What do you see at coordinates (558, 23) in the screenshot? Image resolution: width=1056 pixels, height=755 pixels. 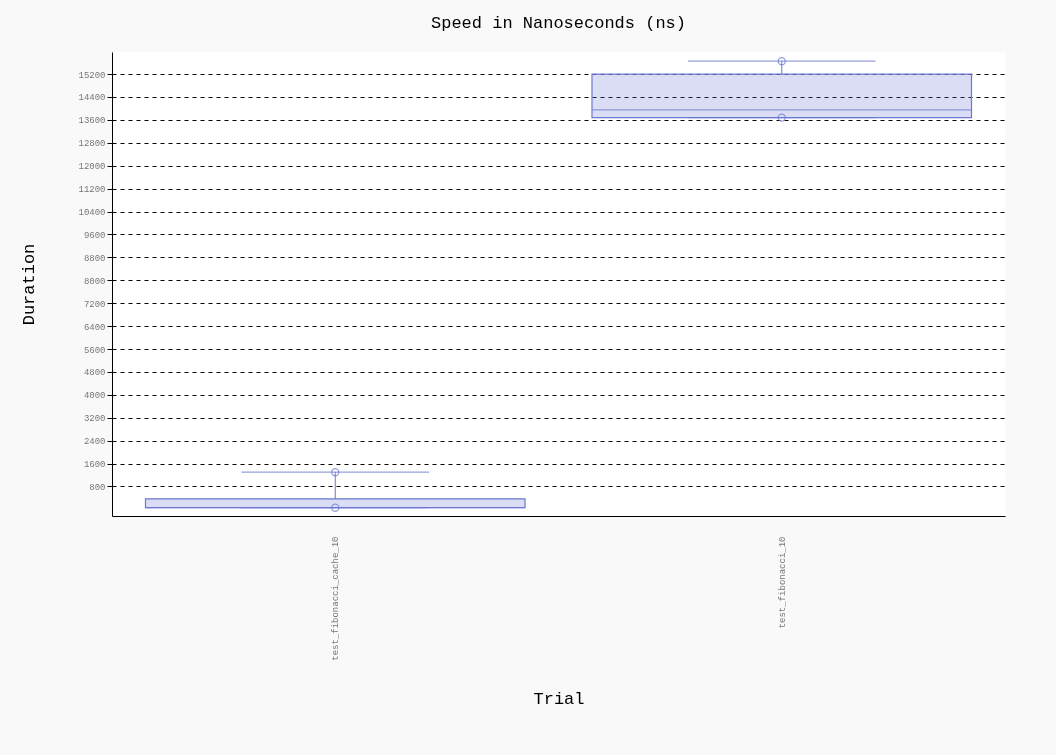 I see `chart-title: Speed in Nanoseconds (ns)` at bounding box center [558, 23].